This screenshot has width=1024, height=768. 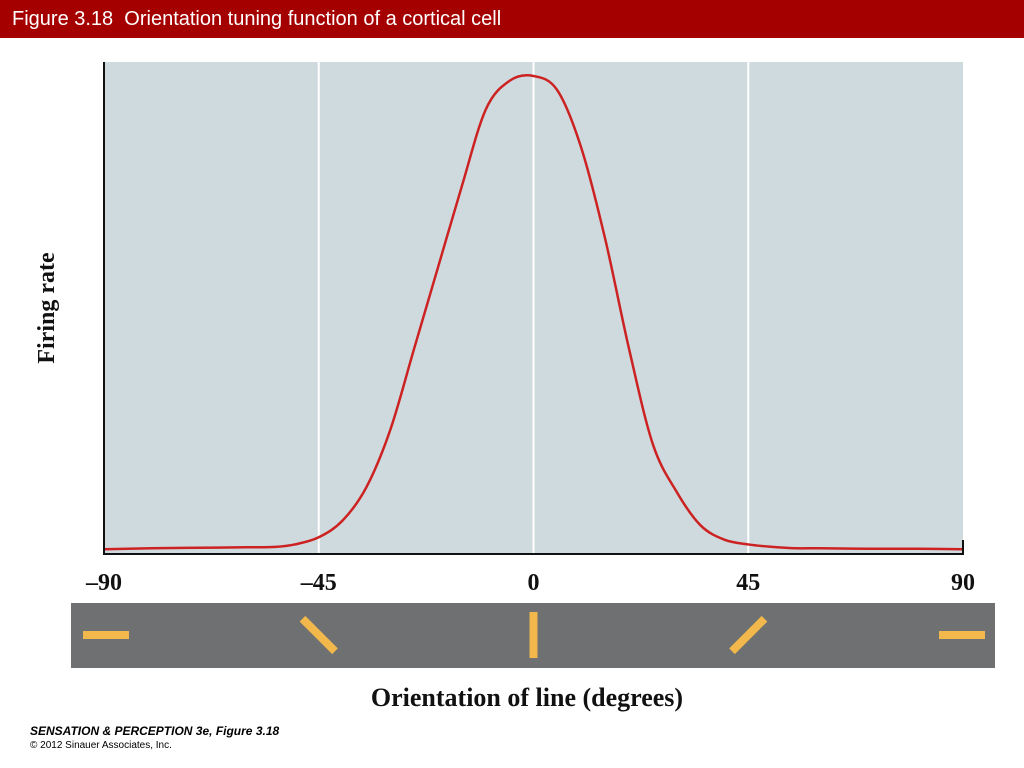 I want to click on y-axis-label: Firing rate, so click(x=47, y=308).